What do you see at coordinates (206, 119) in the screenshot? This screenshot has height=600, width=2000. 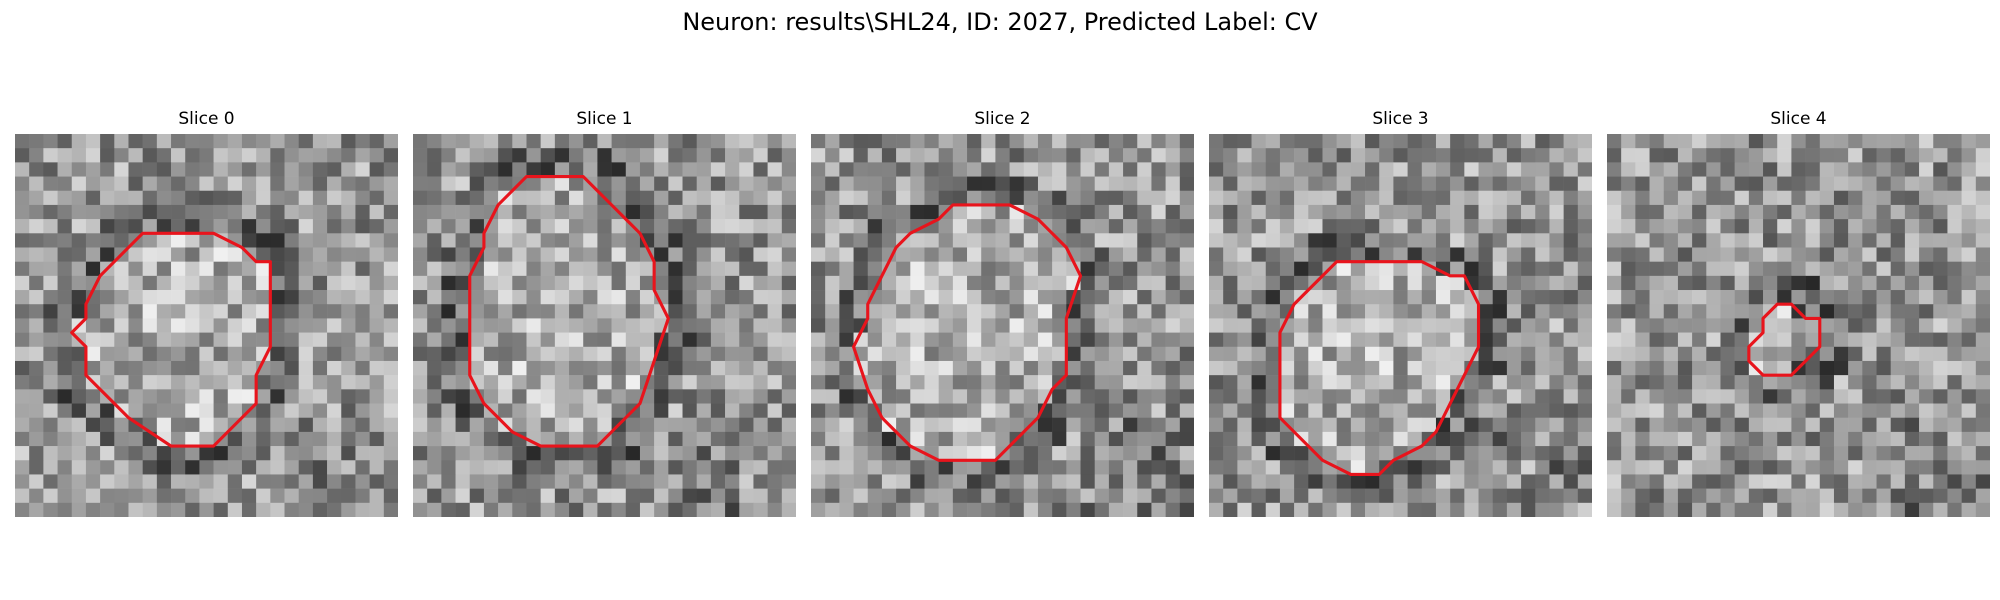 I see `slice-title: Slice 0` at bounding box center [206, 119].